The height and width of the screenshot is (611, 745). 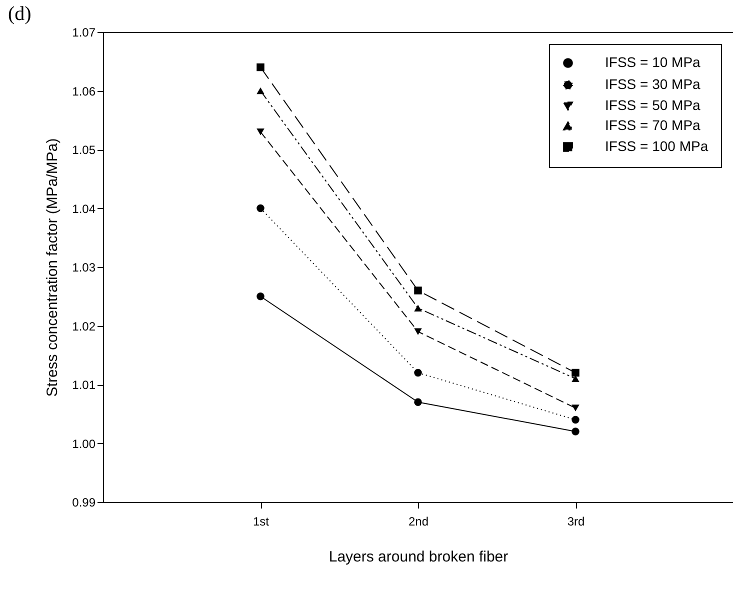 What do you see at coordinates (656, 146) in the screenshot?
I see `legend-label: IFSS = 100 MPa` at bounding box center [656, 146].